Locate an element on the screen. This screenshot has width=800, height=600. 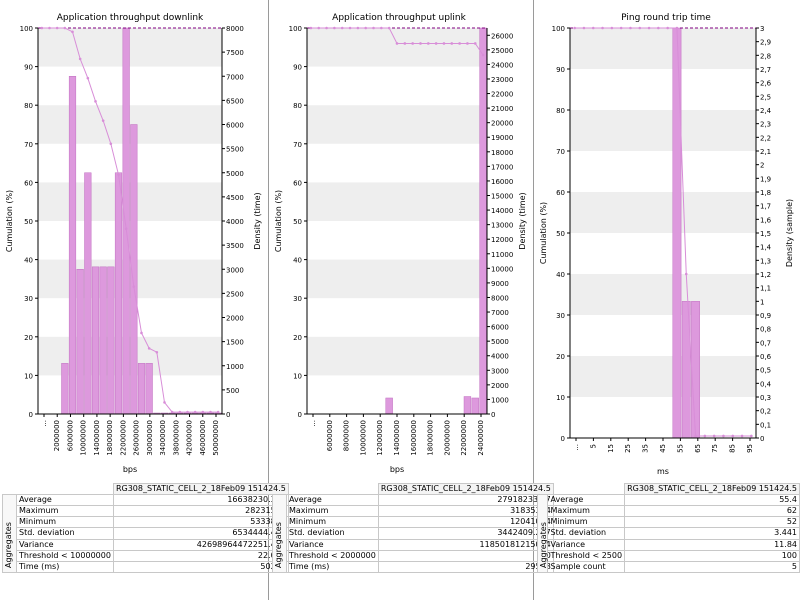
aggregate-value: 12041064 is located at coordinates (465, 522).